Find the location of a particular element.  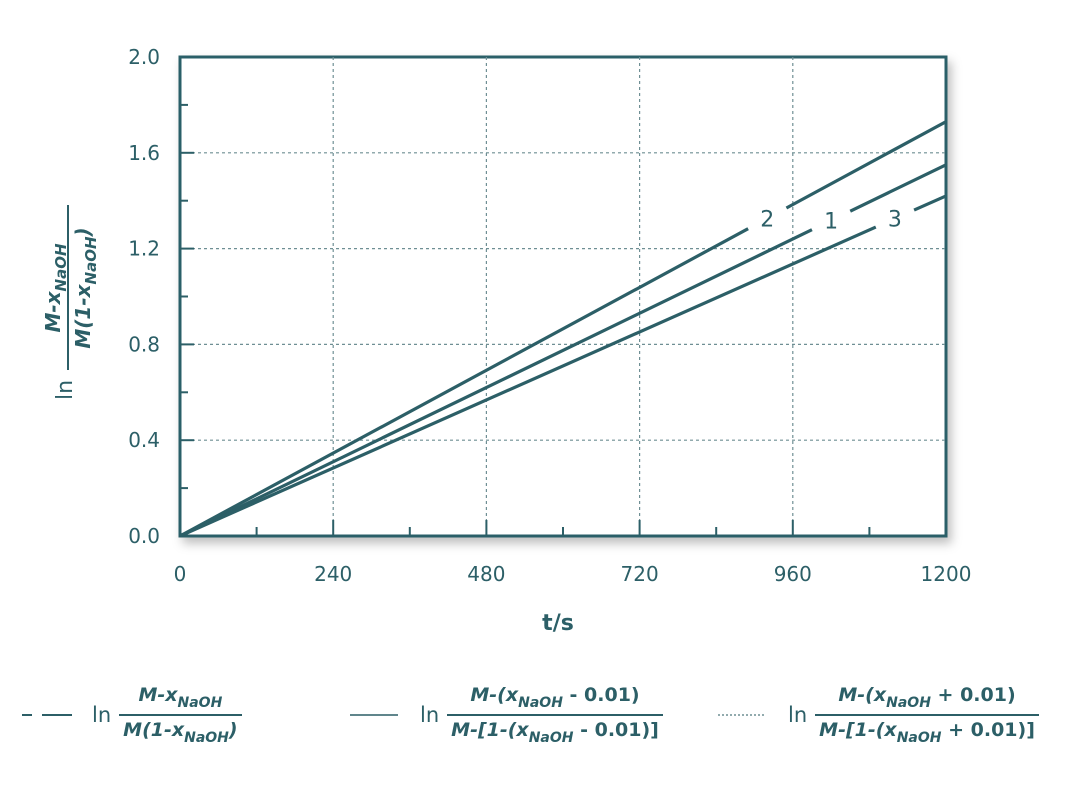

y-tick-label: 0.0 is located at coordinates (144, 536).